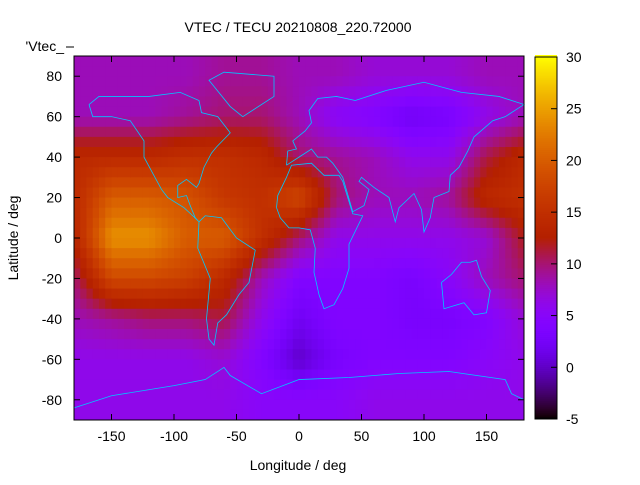 The width and height of the screenshot is (640, 485). Describe the element at coordinates (405, 157) in the screenshot. I see `coastline` at that location.